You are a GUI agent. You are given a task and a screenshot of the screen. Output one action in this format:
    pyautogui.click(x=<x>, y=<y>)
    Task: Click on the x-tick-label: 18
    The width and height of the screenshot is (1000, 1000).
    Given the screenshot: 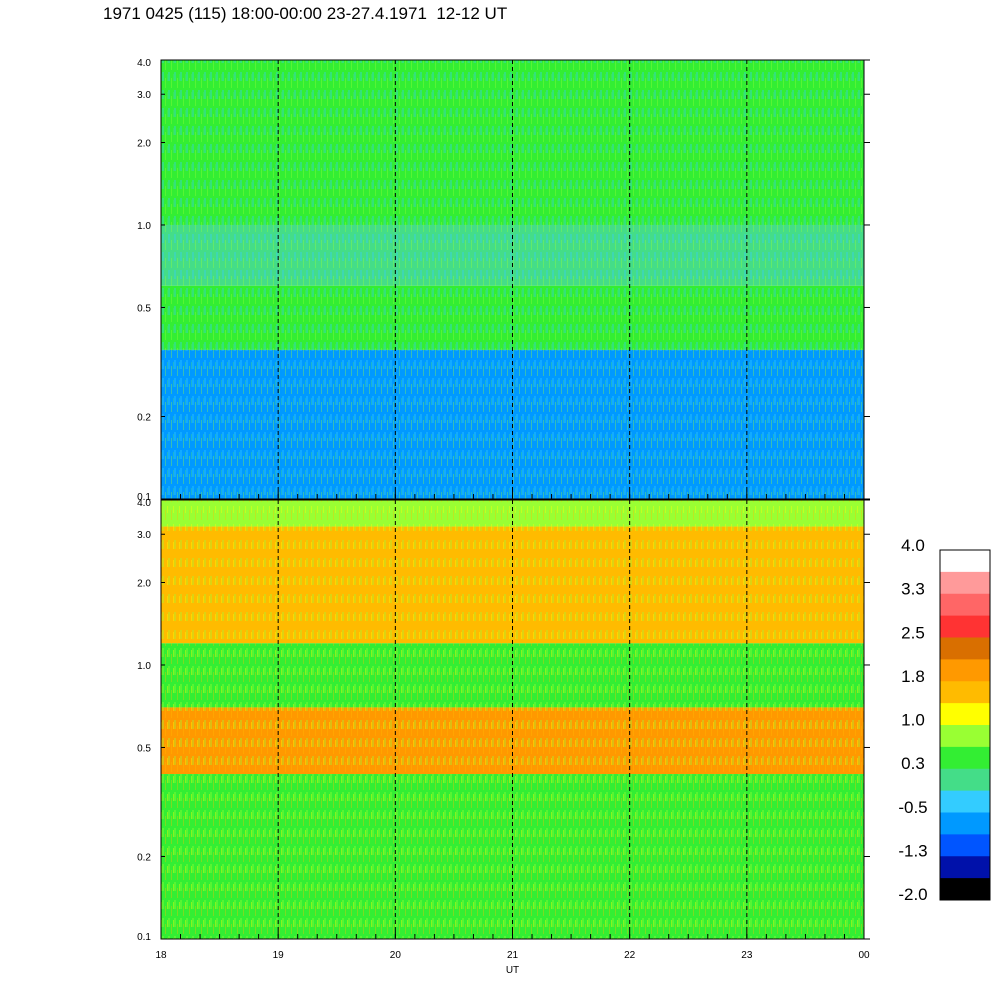 What is the action you would take?
    pyautogui.click(x=161, y=955)
    